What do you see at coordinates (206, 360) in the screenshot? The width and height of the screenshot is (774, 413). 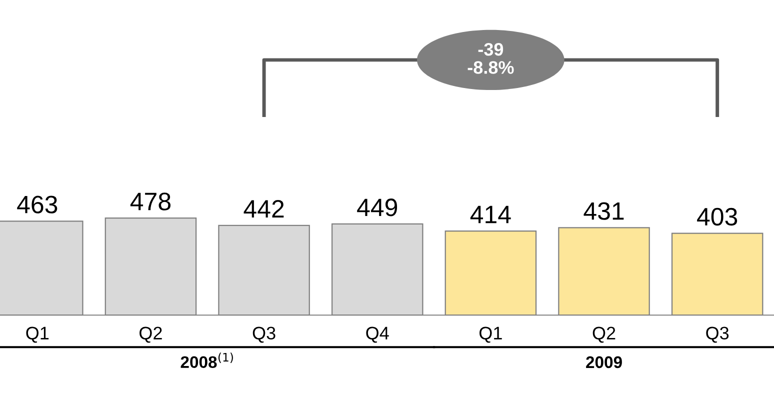 I see `text: 2008$^{(1)}$` at bounding box center [206, 360].